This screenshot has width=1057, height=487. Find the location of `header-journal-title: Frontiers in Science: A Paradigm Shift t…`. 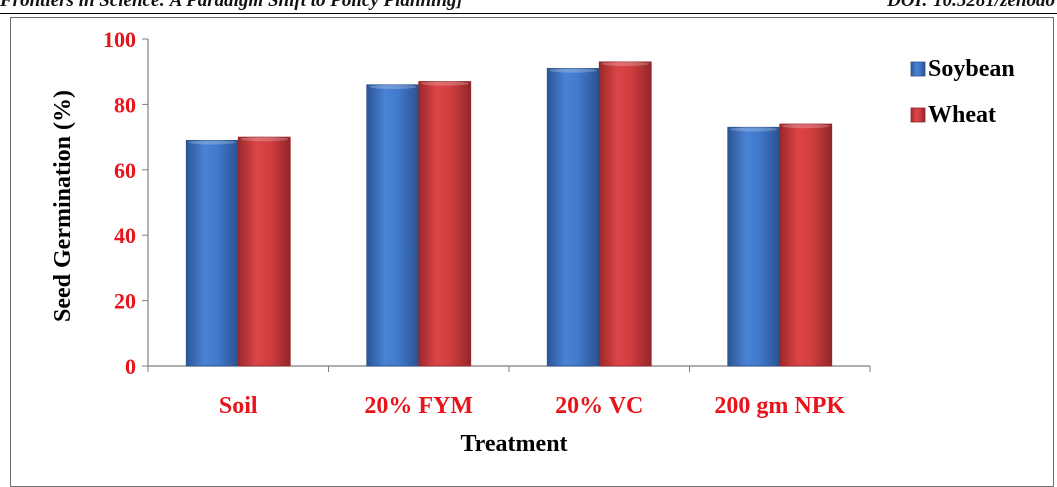

header-journal-title: Frontiers in Science: A Paradigm Shift t… is located at coordinates (231, 5).